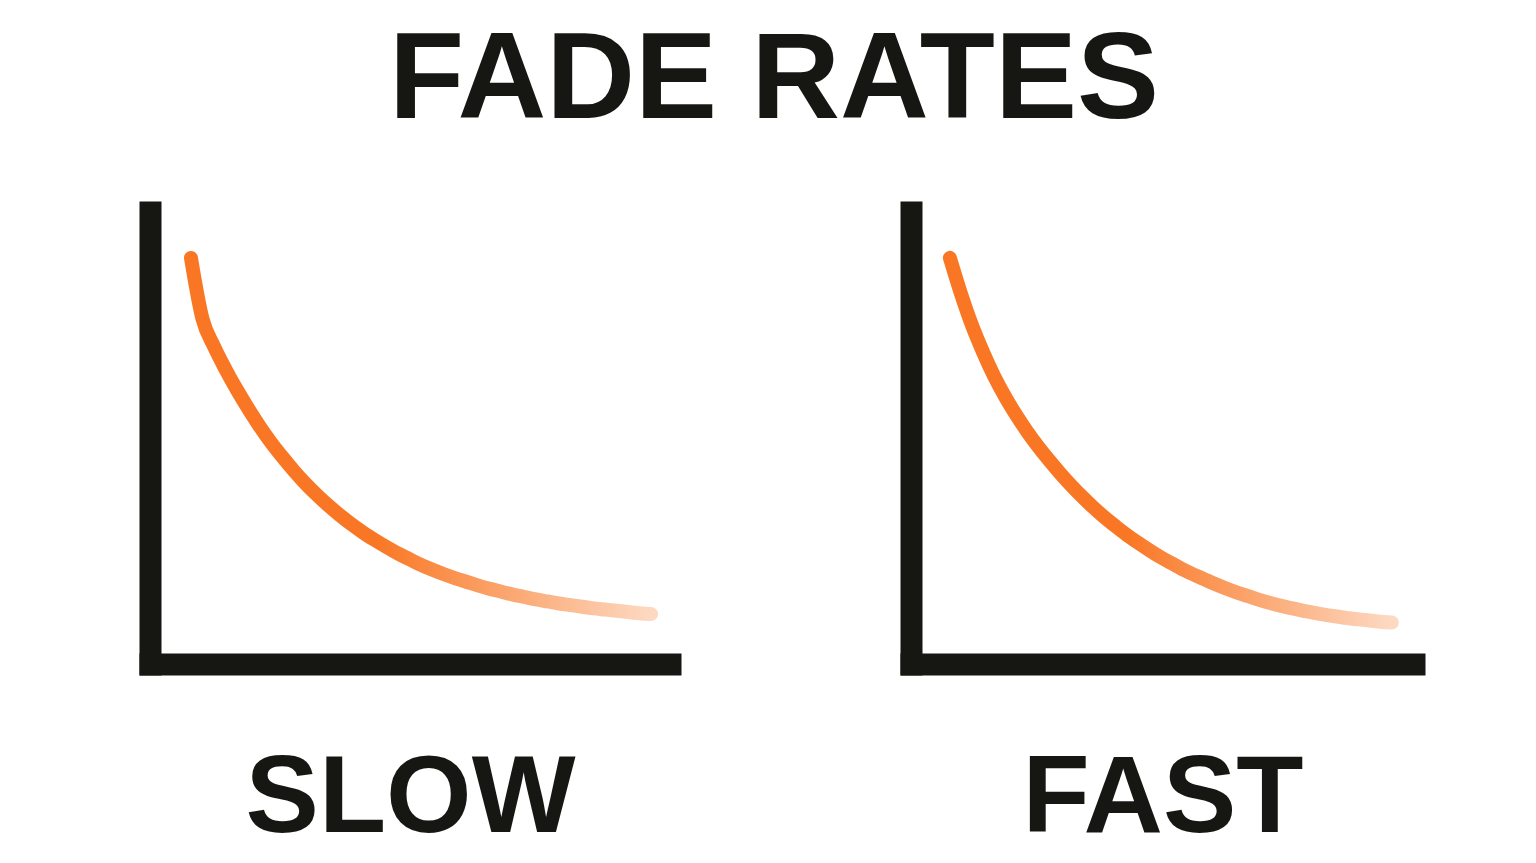  What do you see at coordinates (1163, 793) in the screenshot?
I see `x-axis-title: FAST` at bounding box center [1163, 793].